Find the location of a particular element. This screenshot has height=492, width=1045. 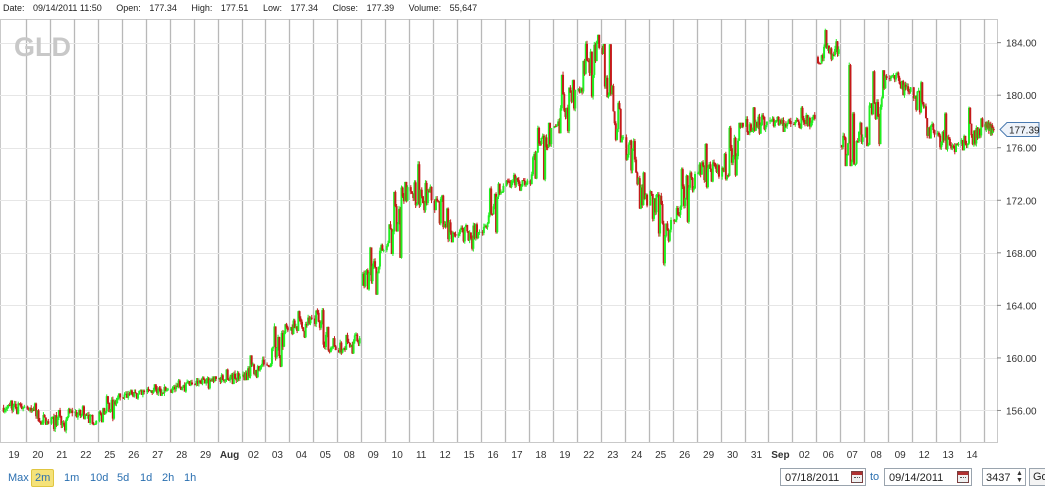

range-button-5d: 5d is located at coordinates (123, 478).